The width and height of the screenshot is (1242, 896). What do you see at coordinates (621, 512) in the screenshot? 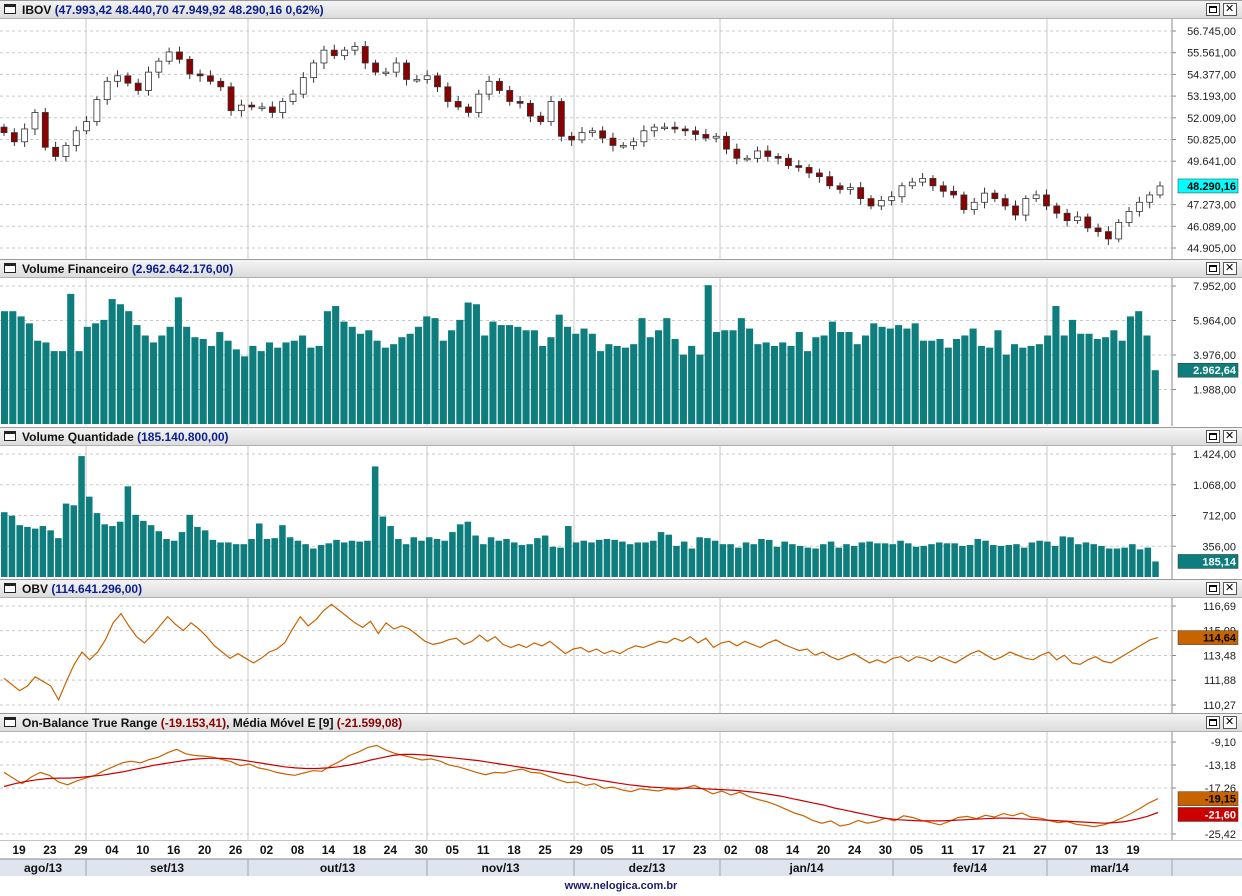
I see `volume-quantidade-chart: 1.424,00 1.068,00 712,00 356,00 185,14` at bounding box center [621, 512].